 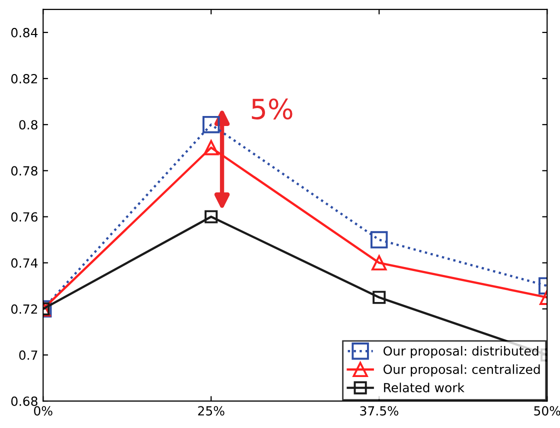 I want to click on y-tick-label: 0.8, so click(x=28, y=125).